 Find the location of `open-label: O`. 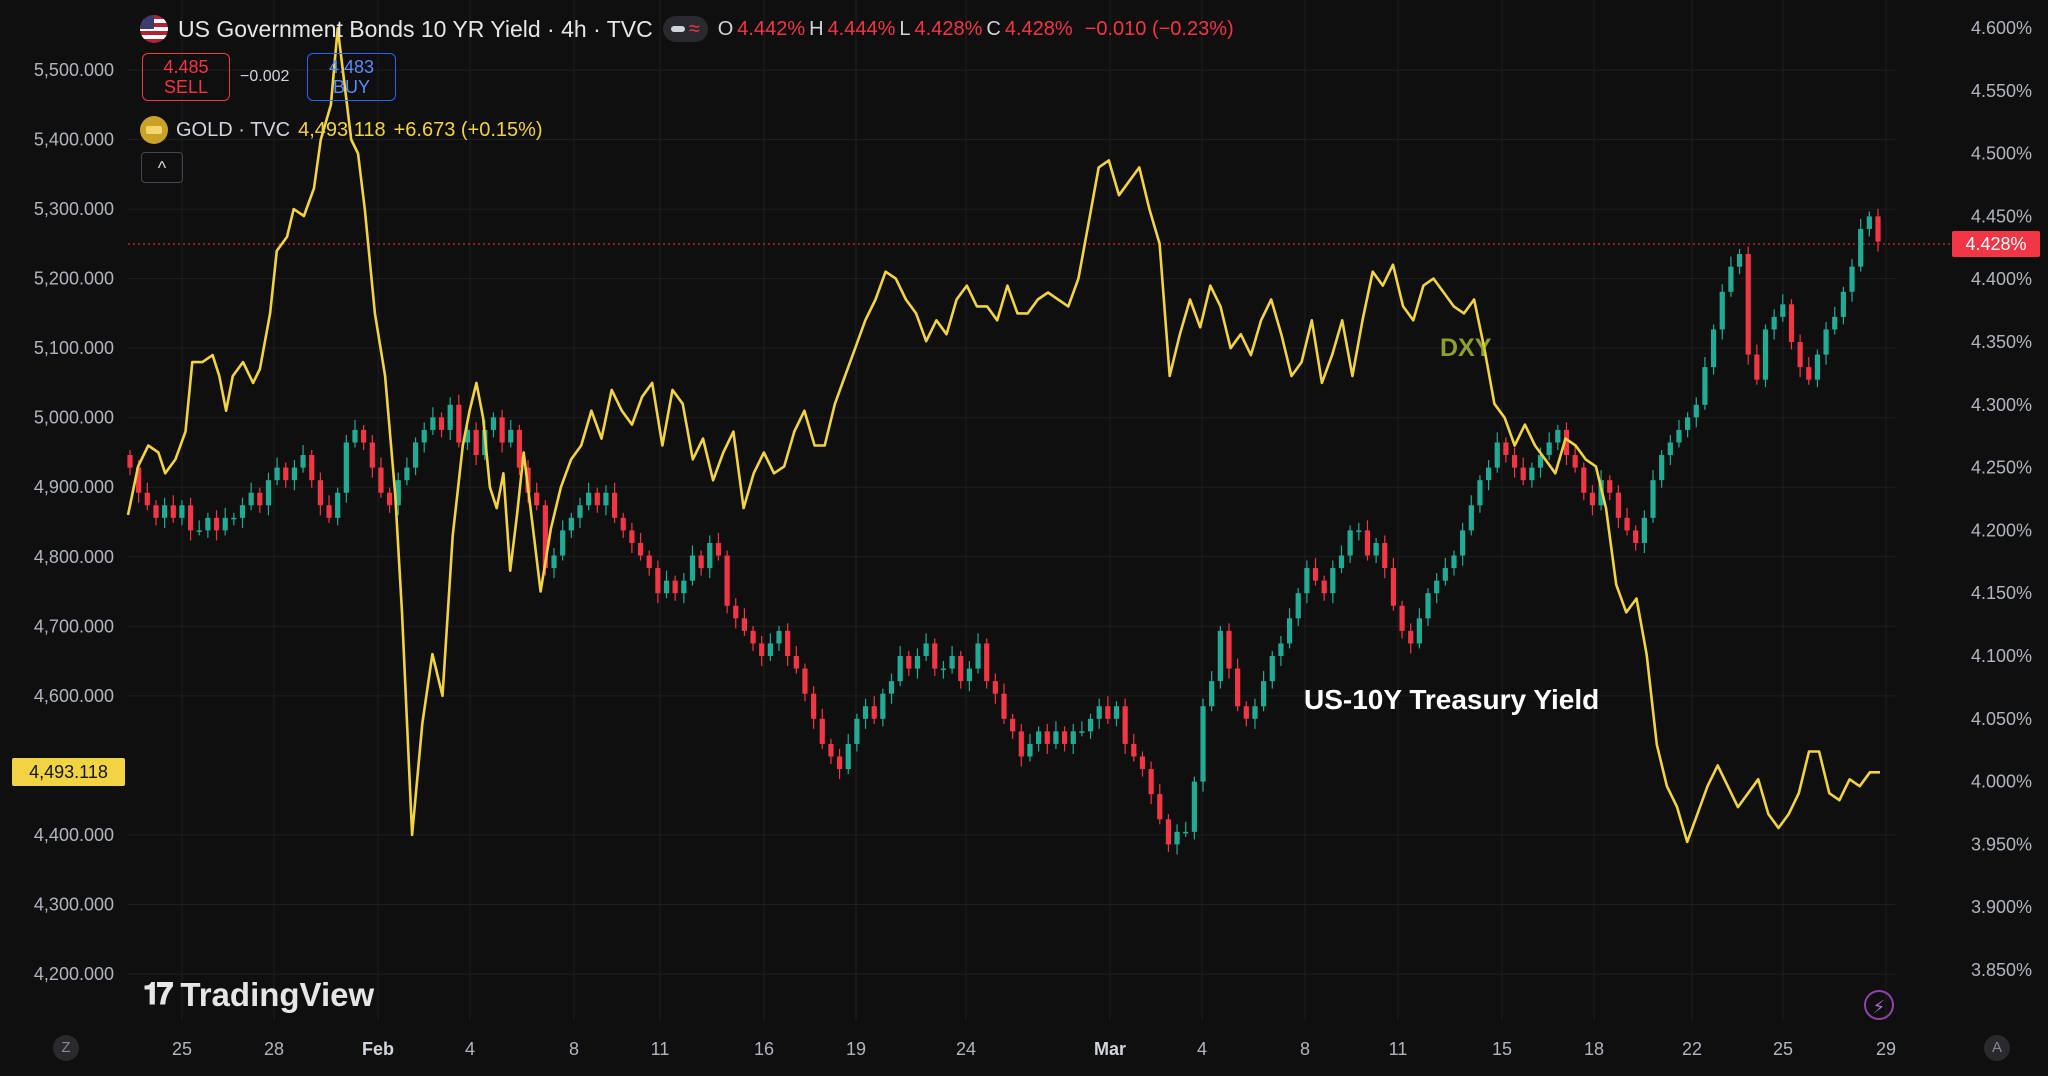

open-label: O is located at coordinates (725, 28).